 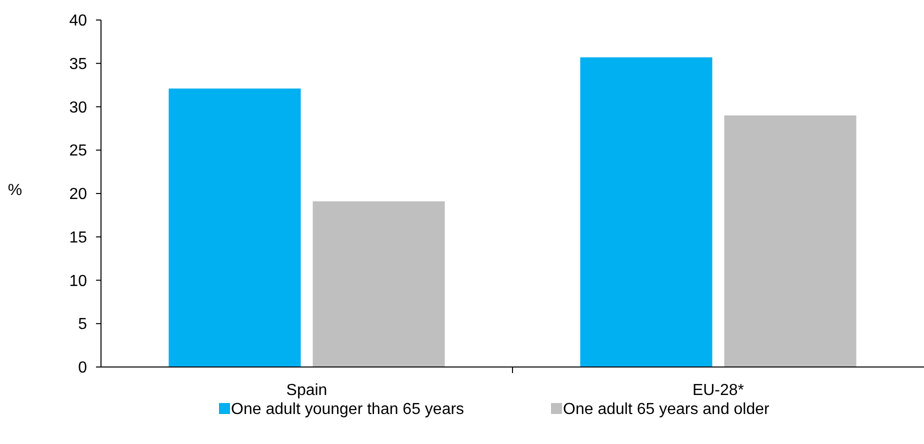 What do you see at coordinates (78, 151) in the screenshot?
I see `y-tick-label: 25` at bounding box center [78, 151].